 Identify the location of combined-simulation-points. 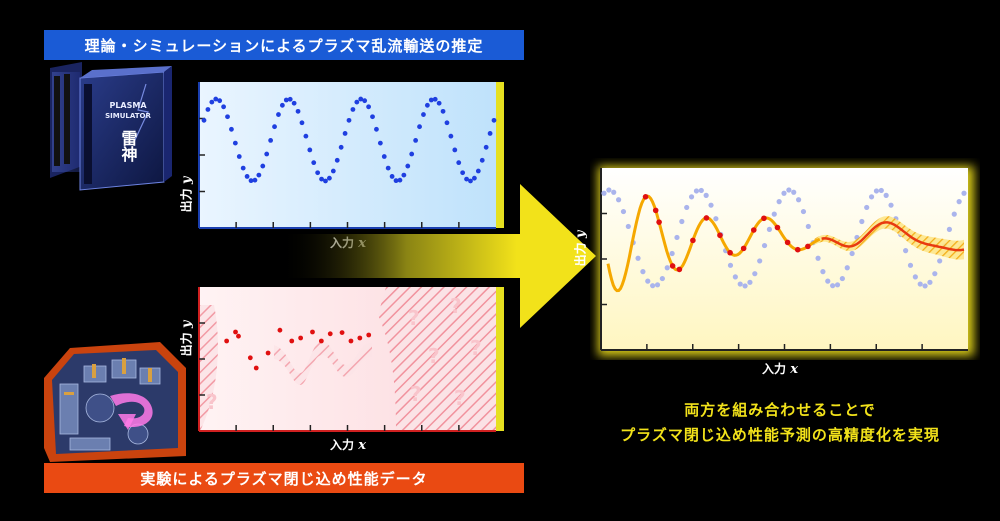
(784, 238).